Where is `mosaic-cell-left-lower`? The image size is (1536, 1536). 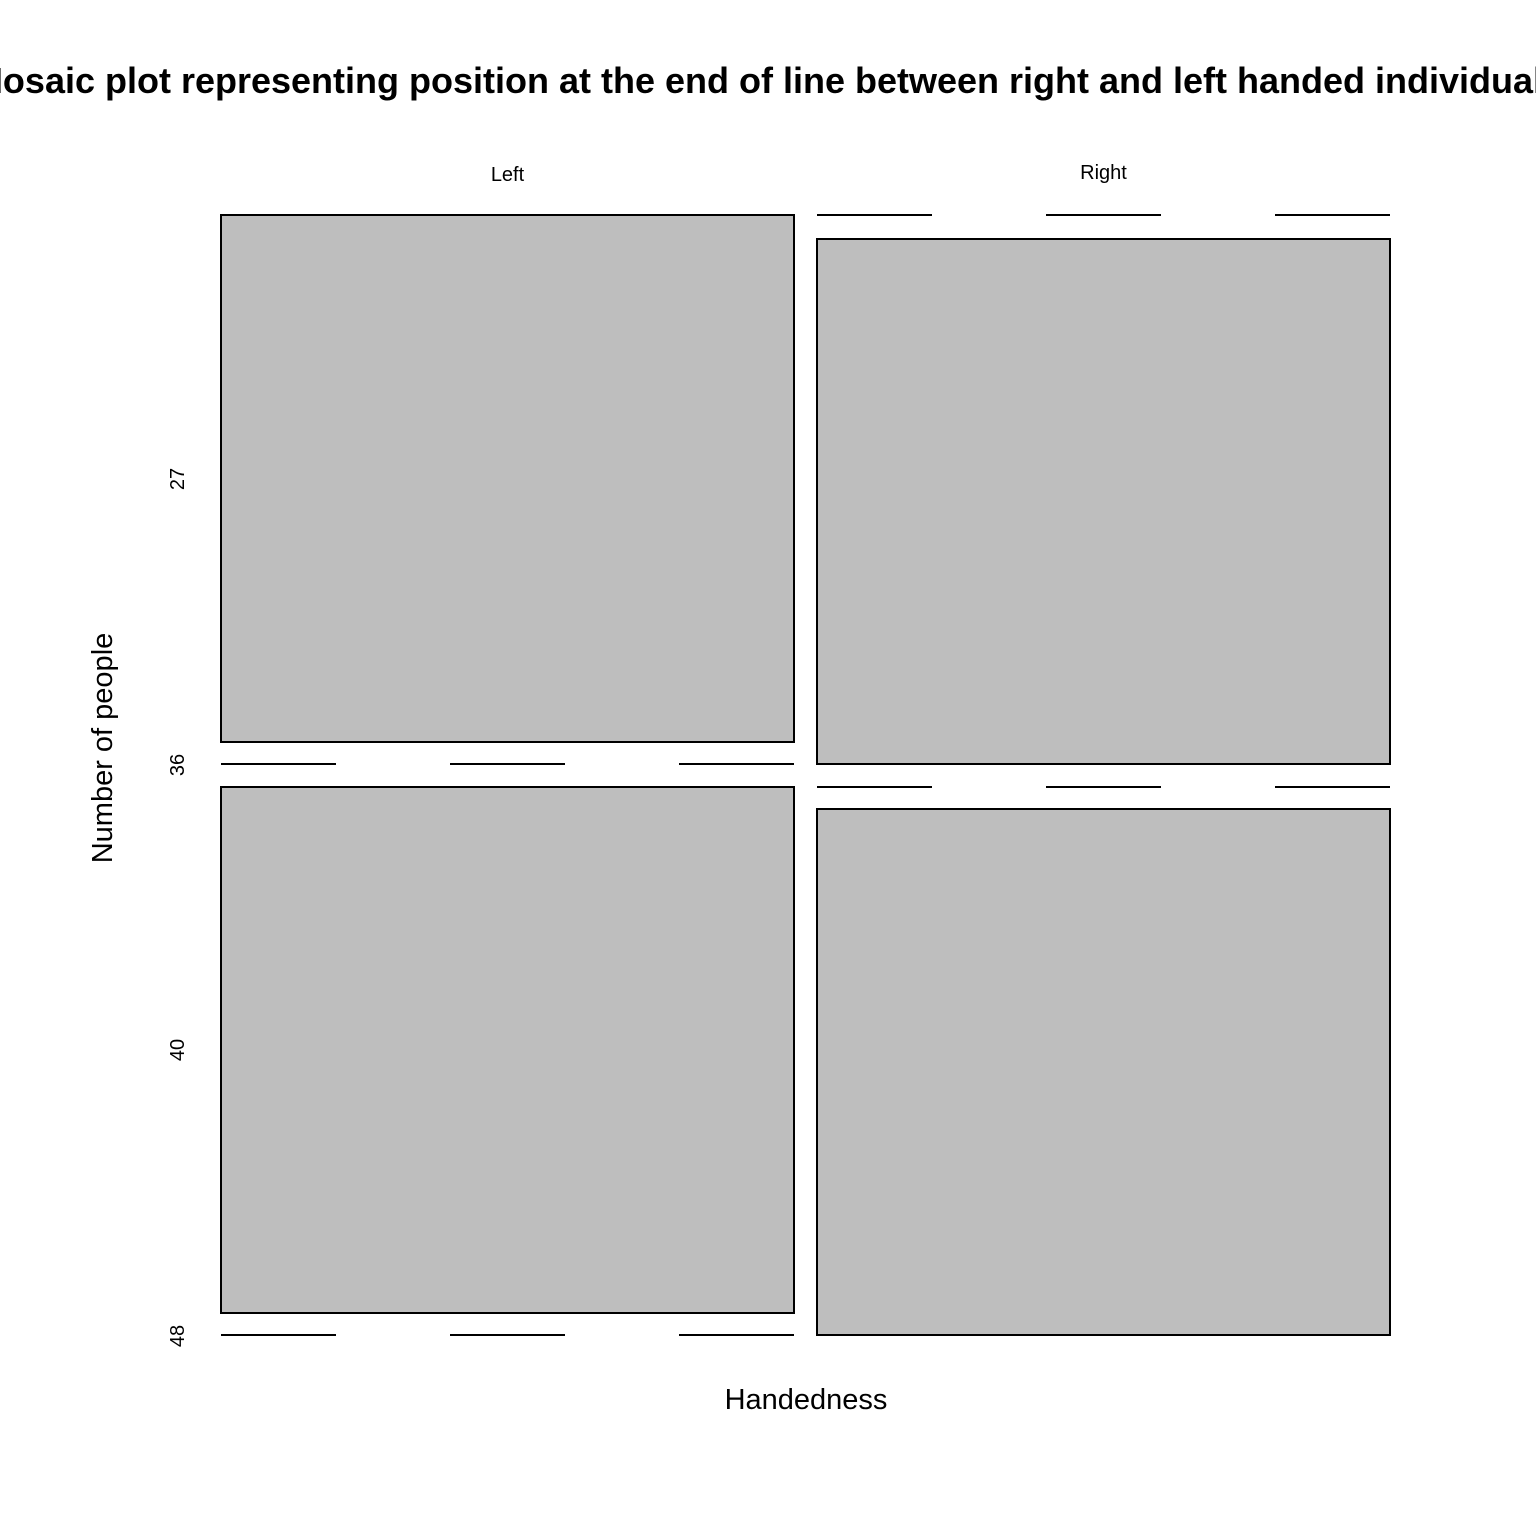 mosaic-cell-left-lower is located at coordinates (507, 1050).